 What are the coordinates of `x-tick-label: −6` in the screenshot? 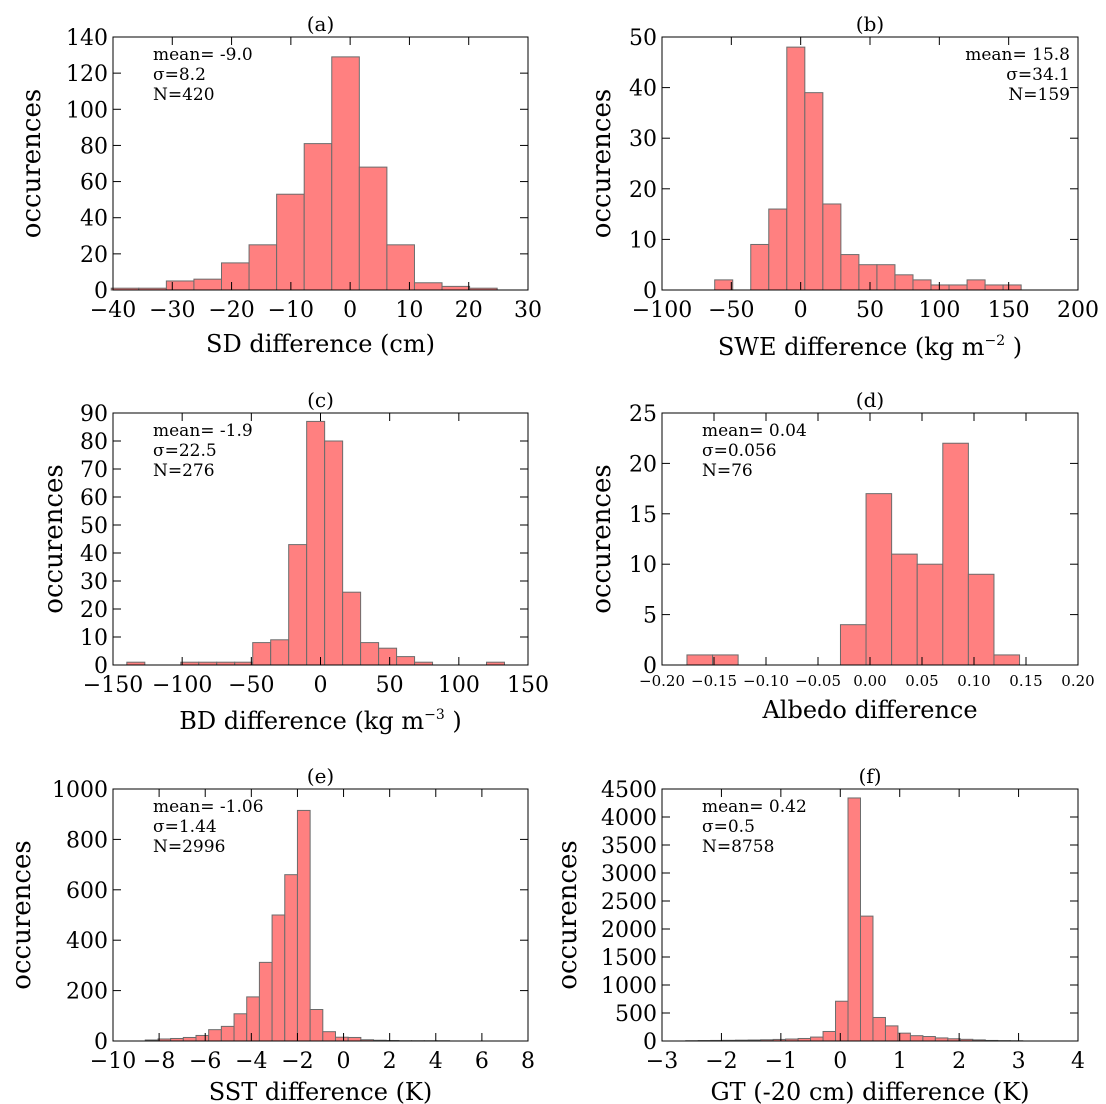 It's located at (205, 1061).